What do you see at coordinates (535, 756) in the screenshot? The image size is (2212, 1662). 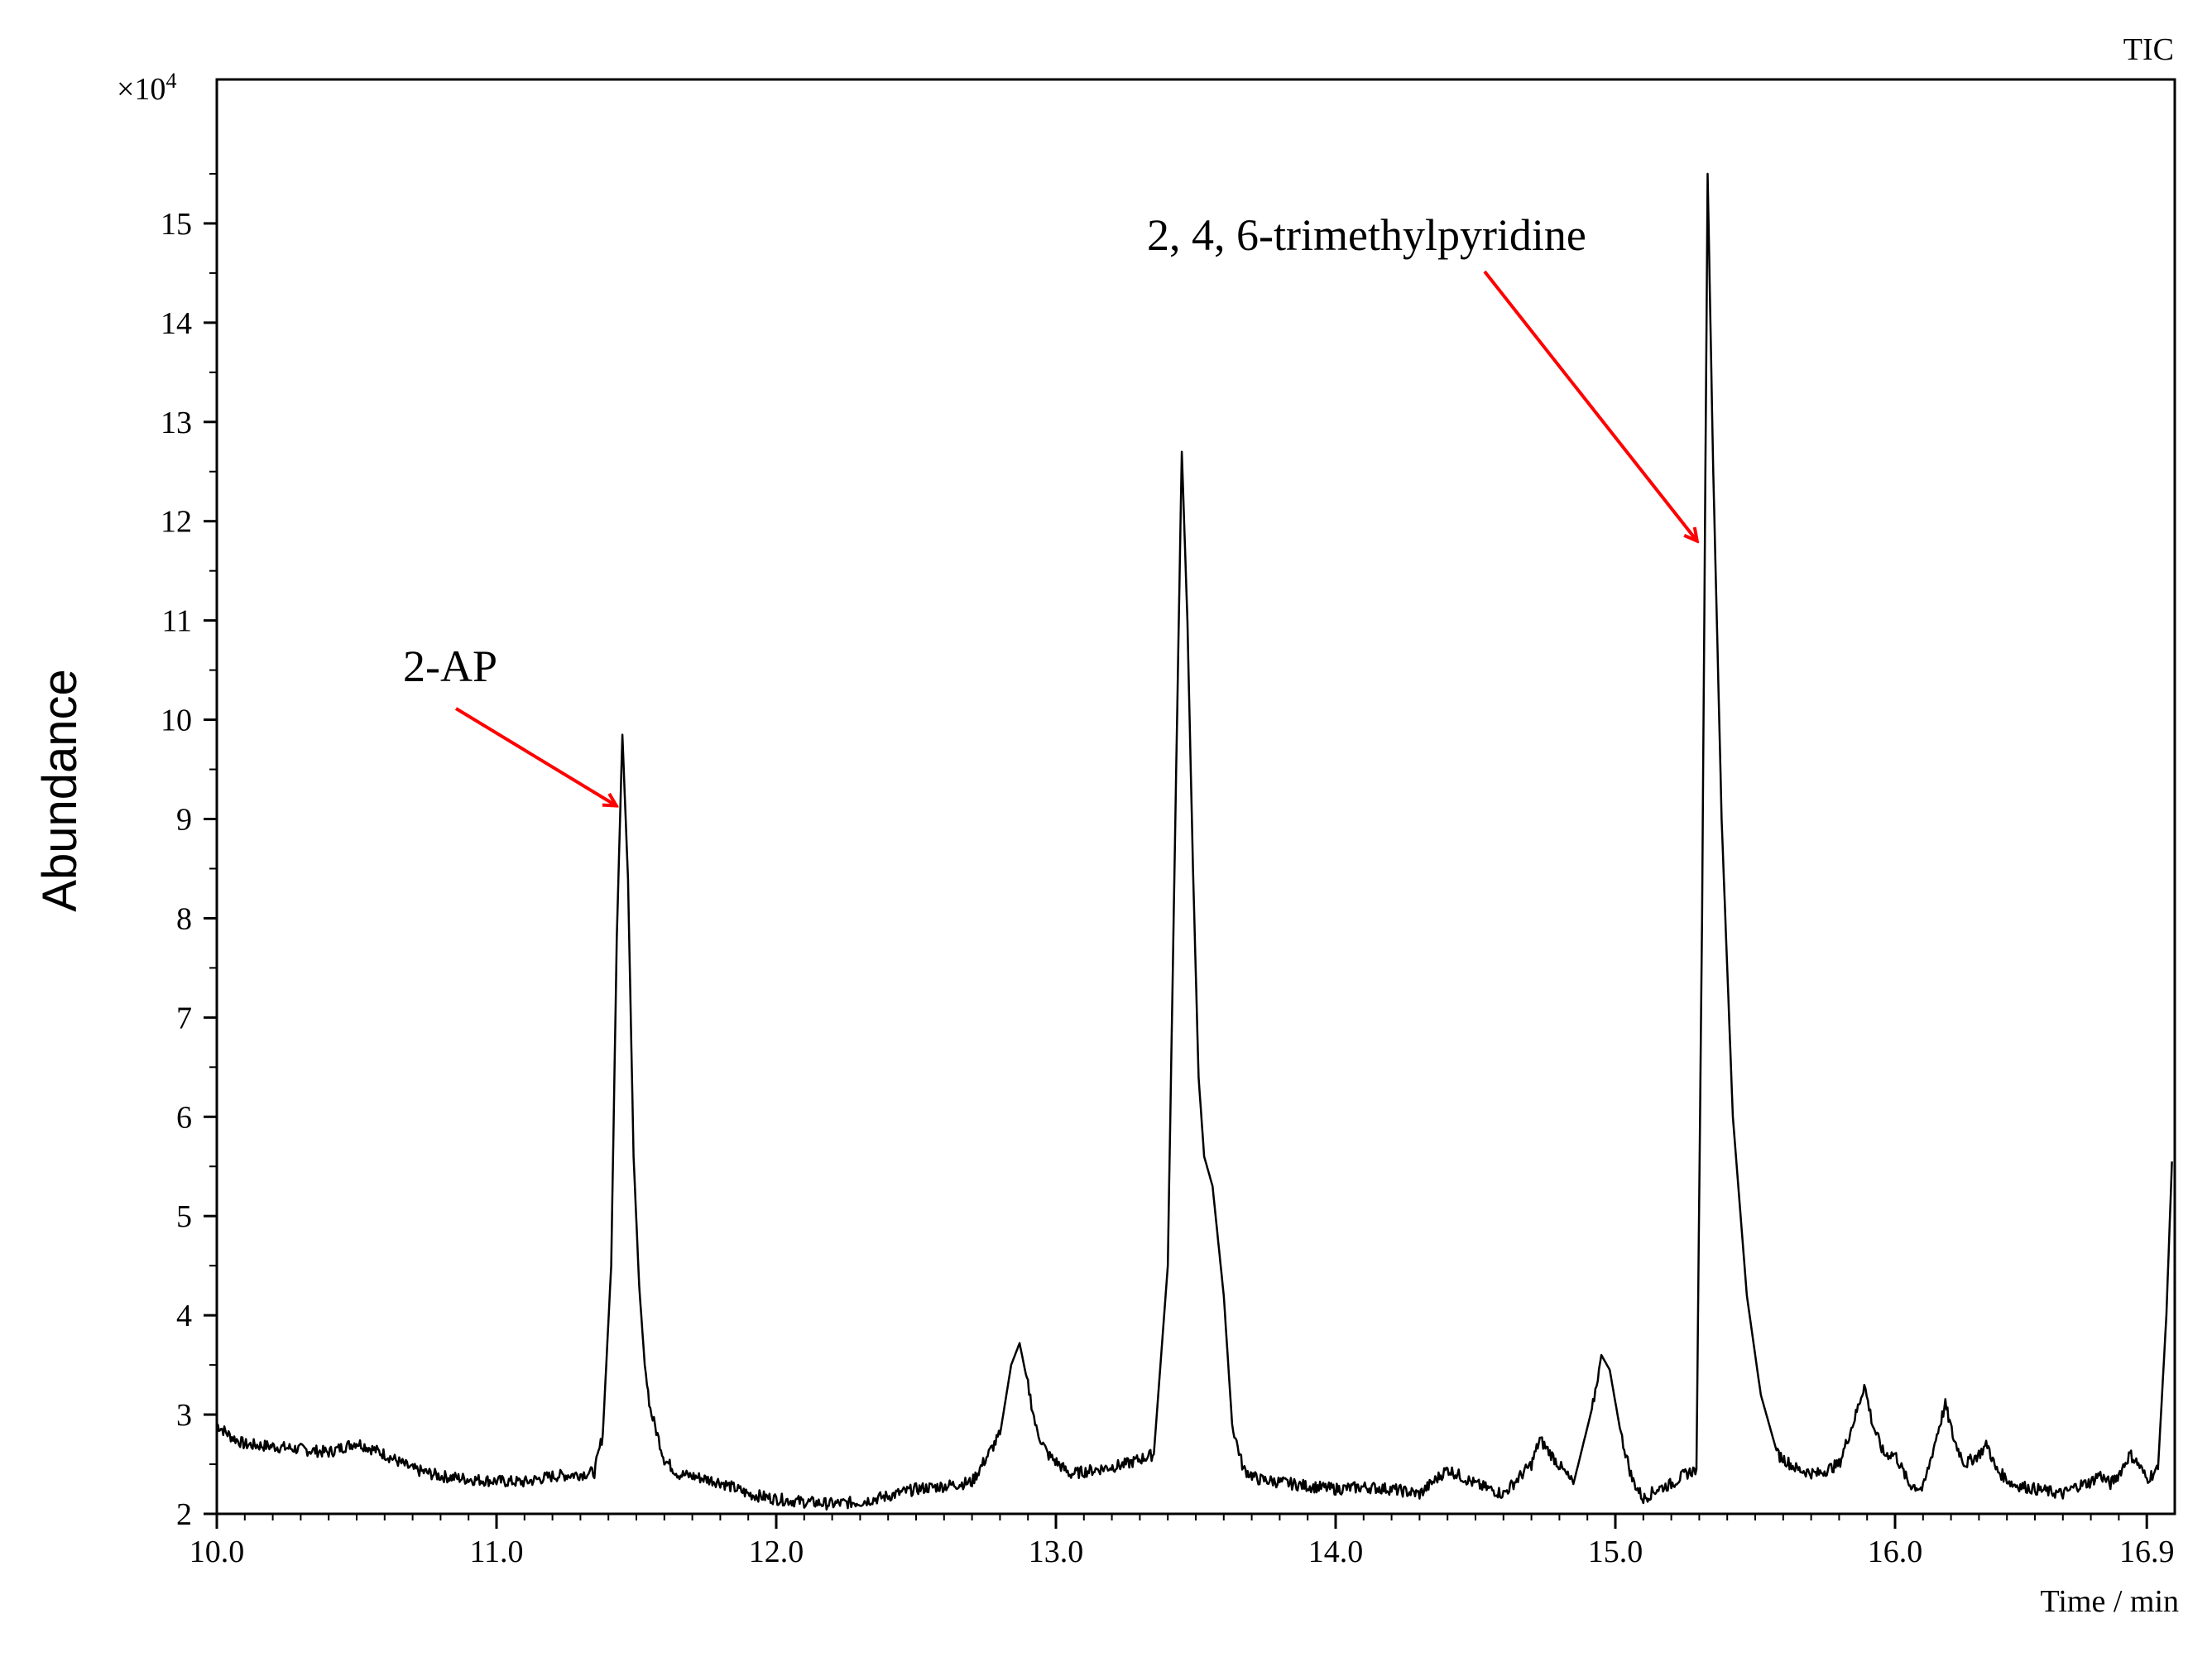 I see `arrow-2-ap` at bounding box center [535, 756].